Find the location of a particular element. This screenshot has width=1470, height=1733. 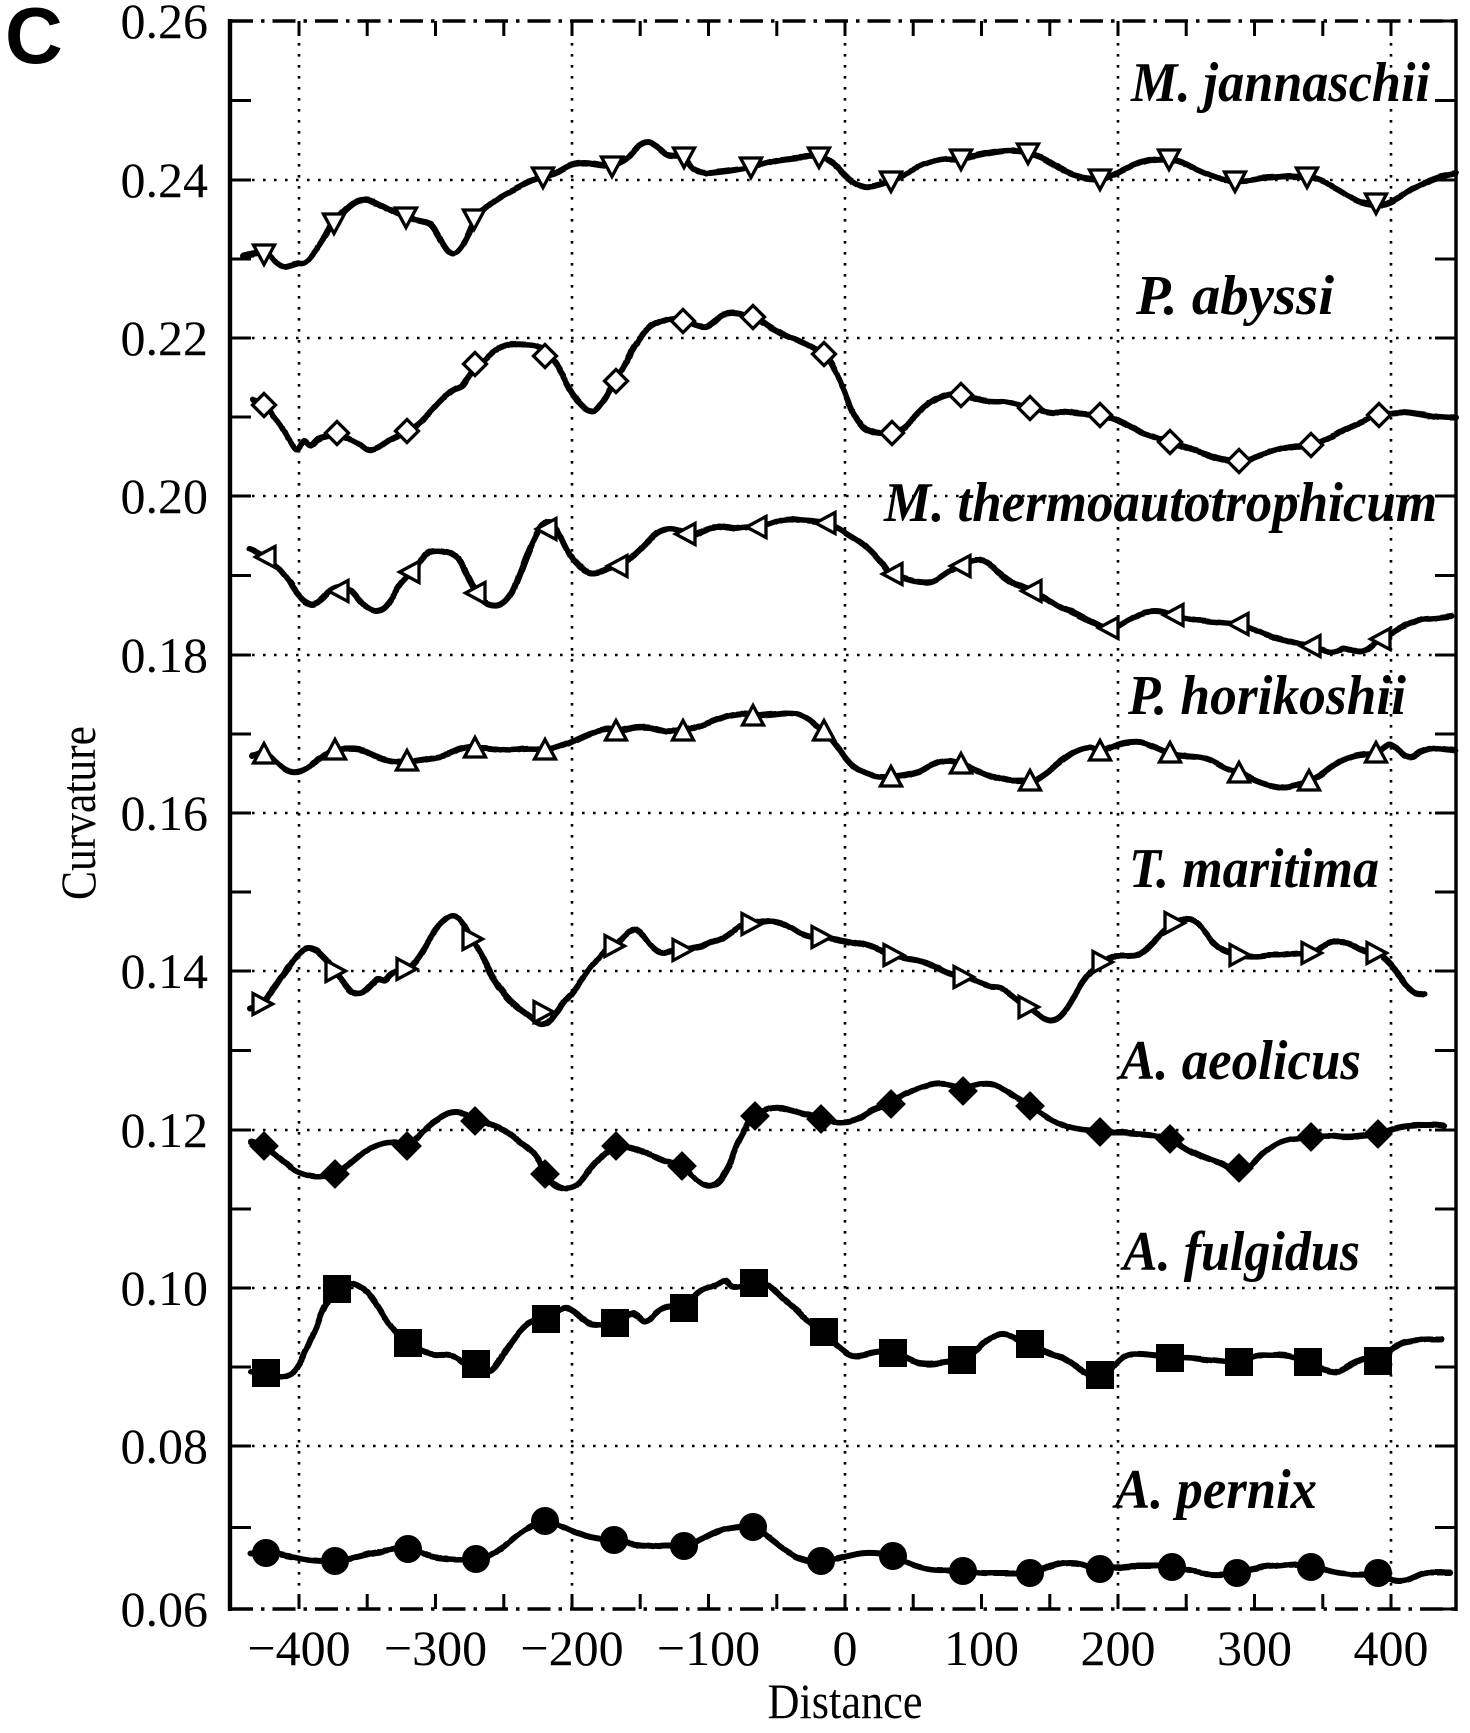

svg-text: 100 is located at coordinates (981, 1648).